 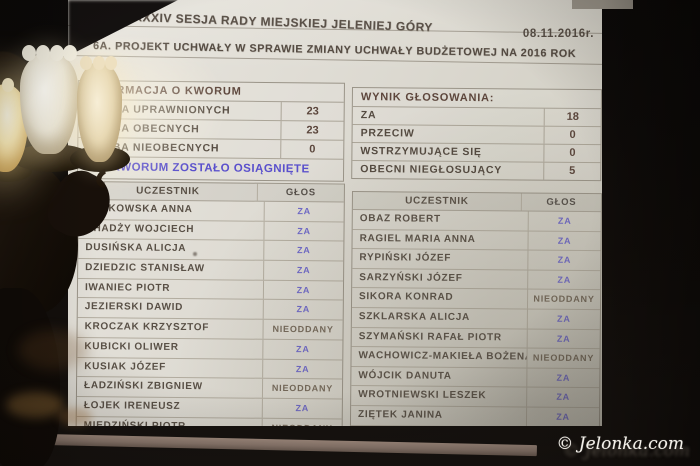 I want to click on participant-row: DZIEDZIC STANISŁAW ZA, so click(x=211, y=270).